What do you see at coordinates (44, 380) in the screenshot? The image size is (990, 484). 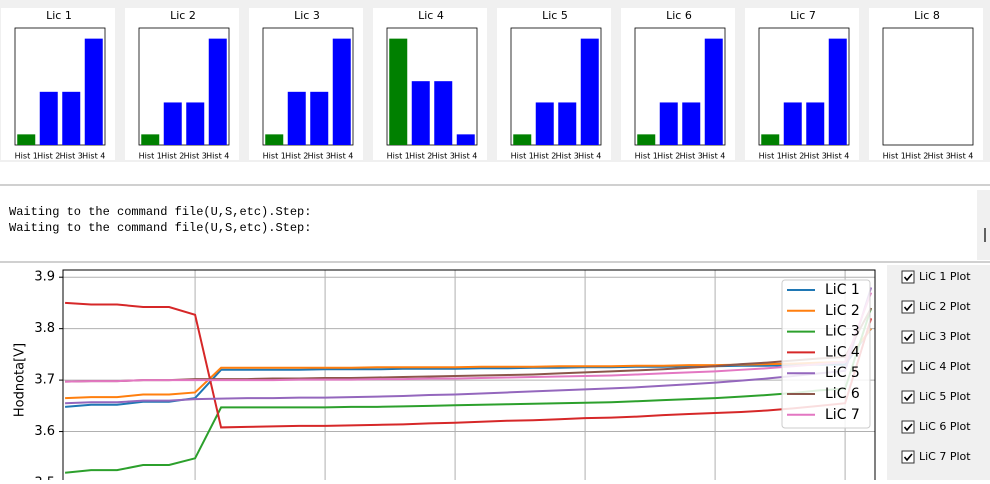 I see `y-tick-label: 3.7` at bounding box center [44, 380].